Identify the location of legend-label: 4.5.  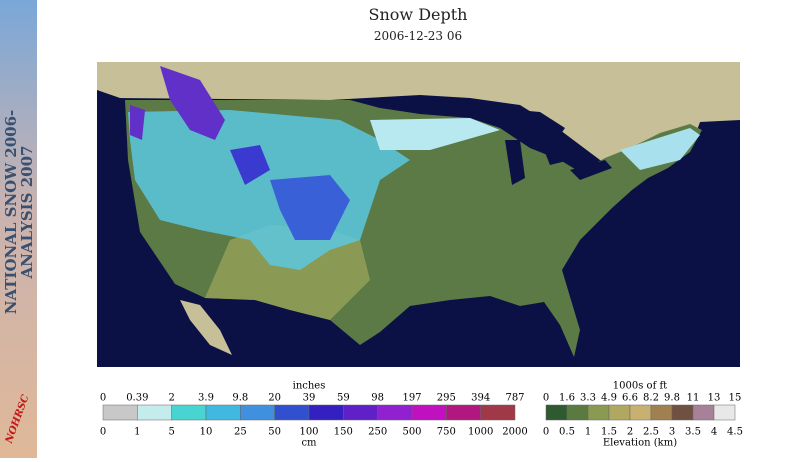
(735, 432).